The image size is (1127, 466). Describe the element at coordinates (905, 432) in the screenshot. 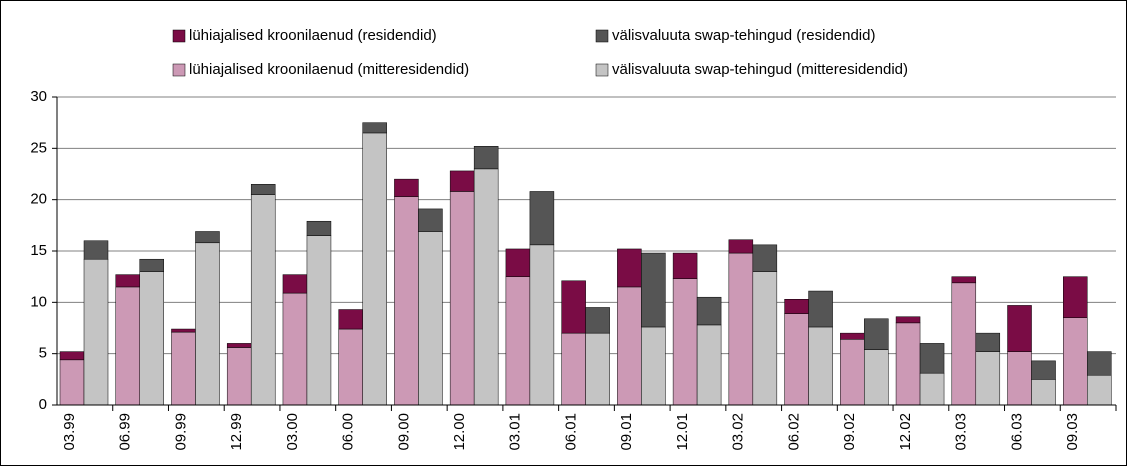

I see `x-tick-label: 12.02` at that location.